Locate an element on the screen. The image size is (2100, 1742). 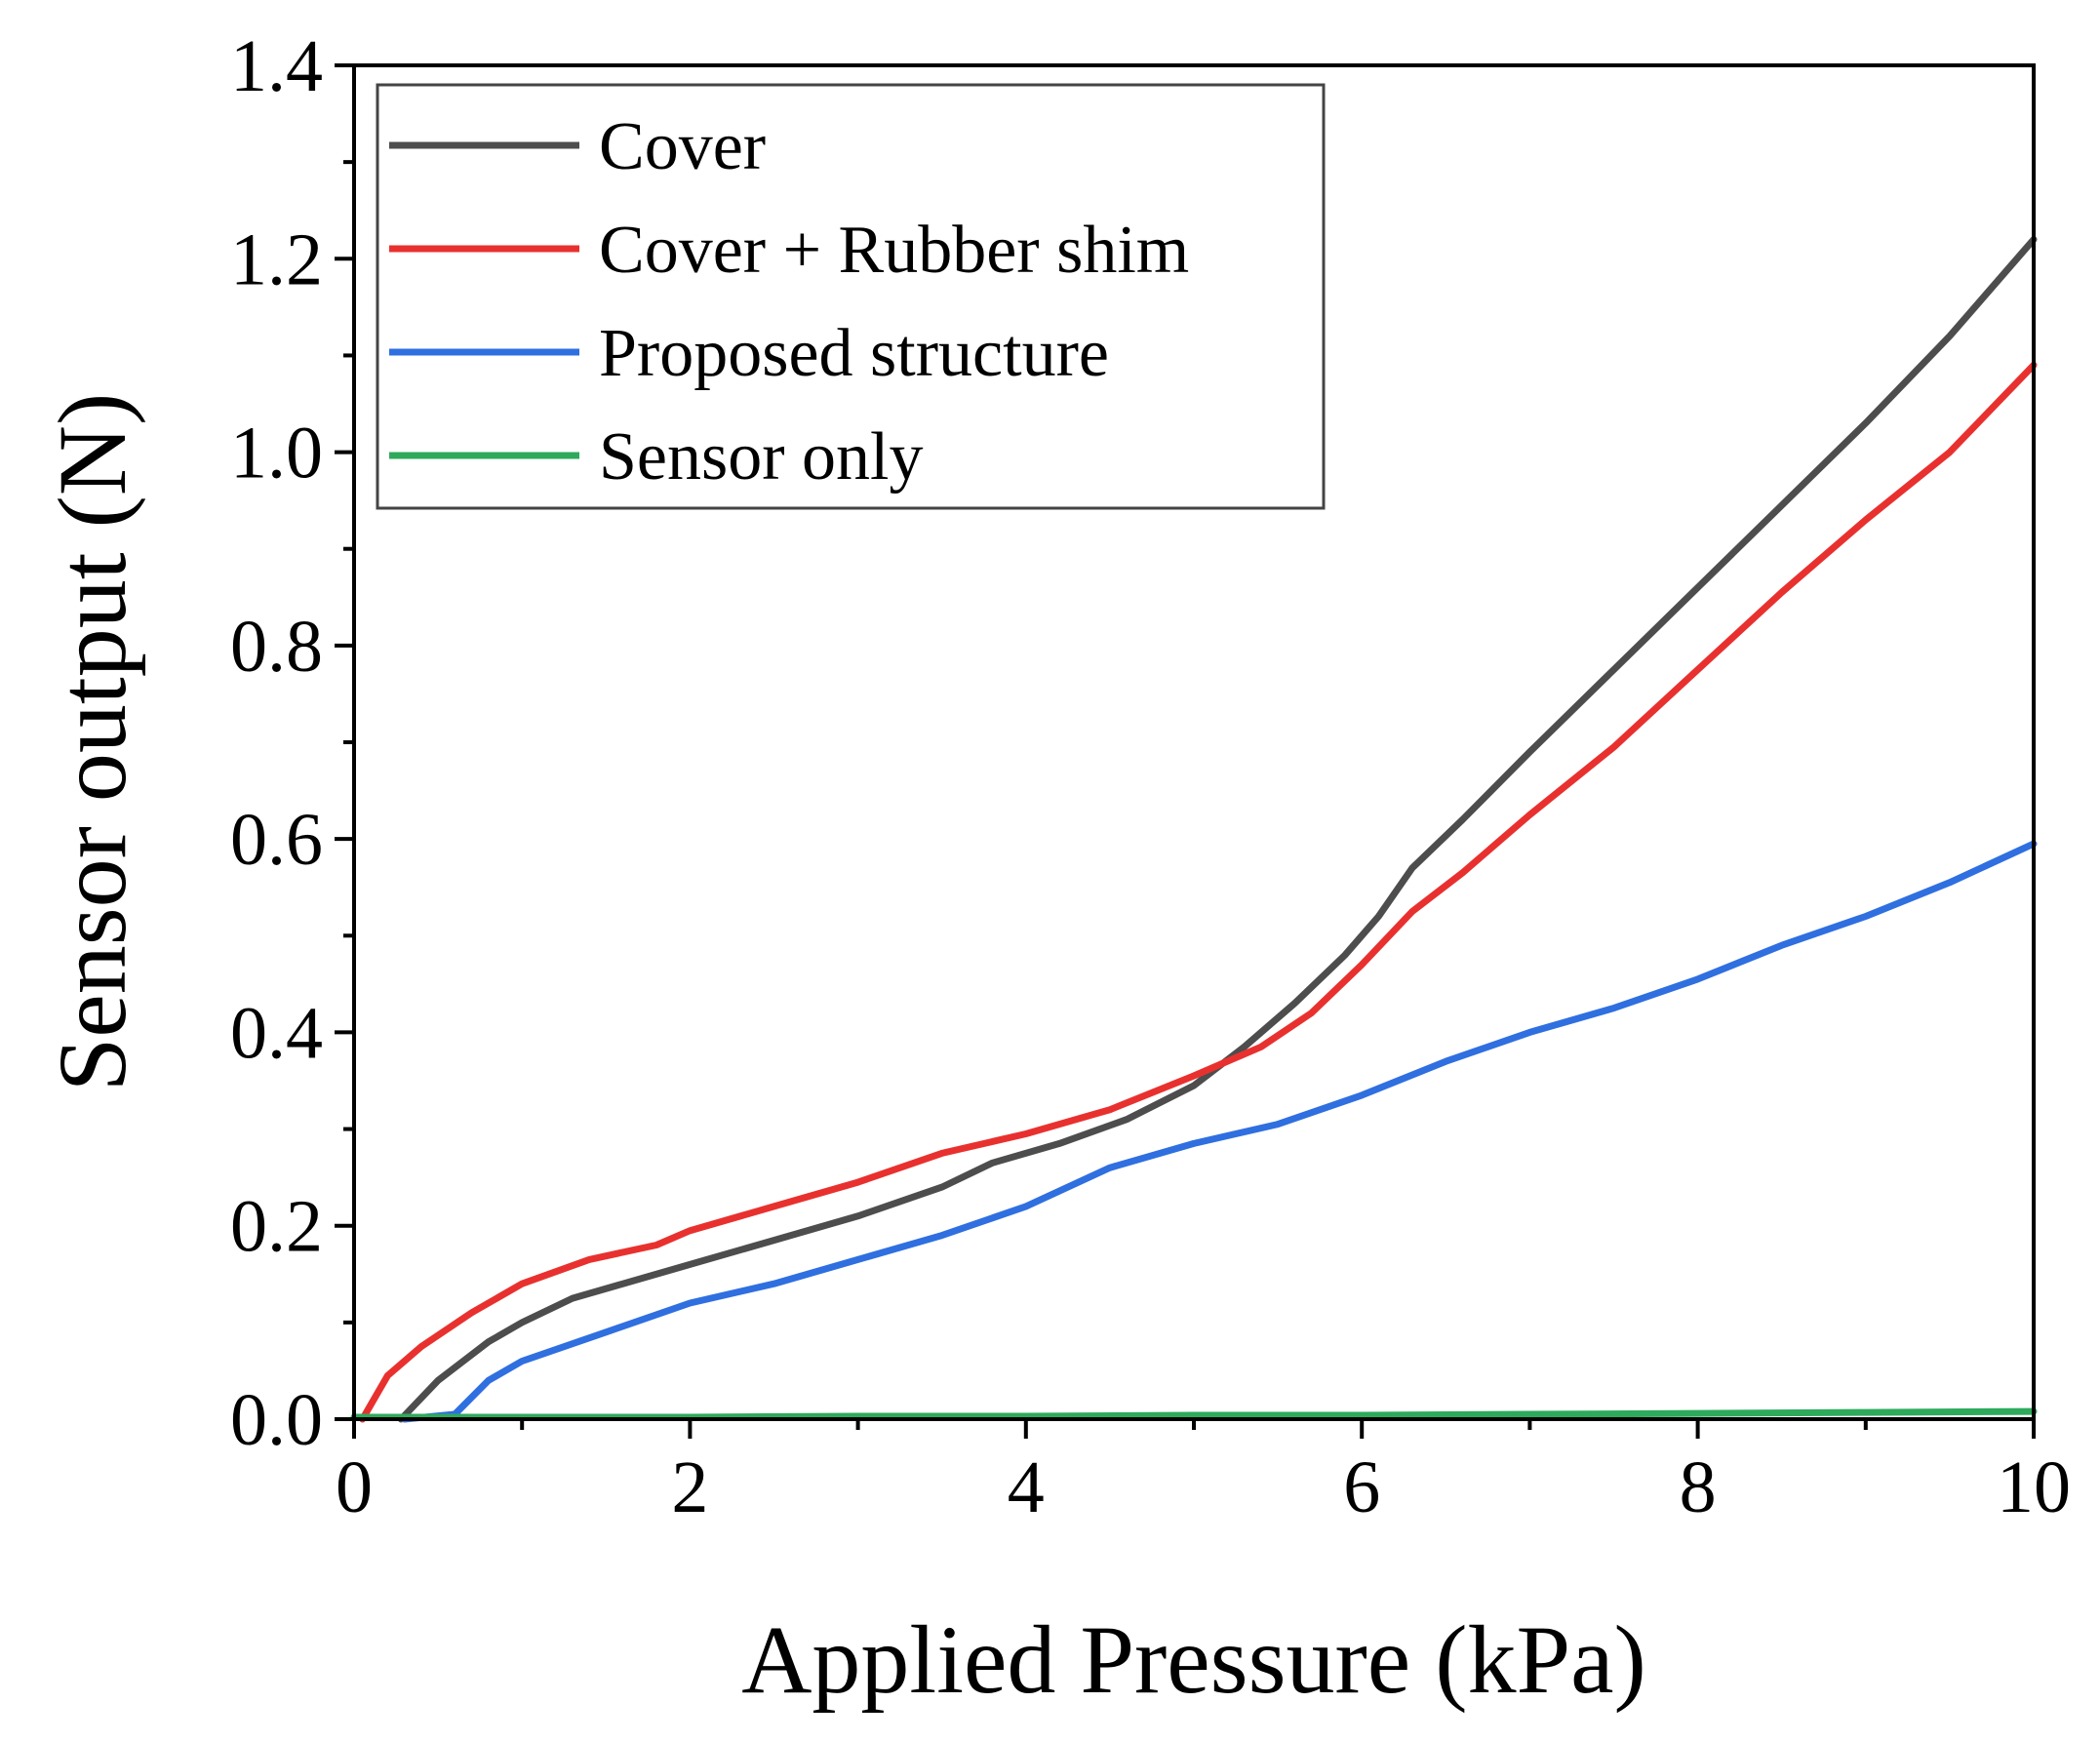
legend-label-3: Proposed structure is located at coordinates (854, 353).